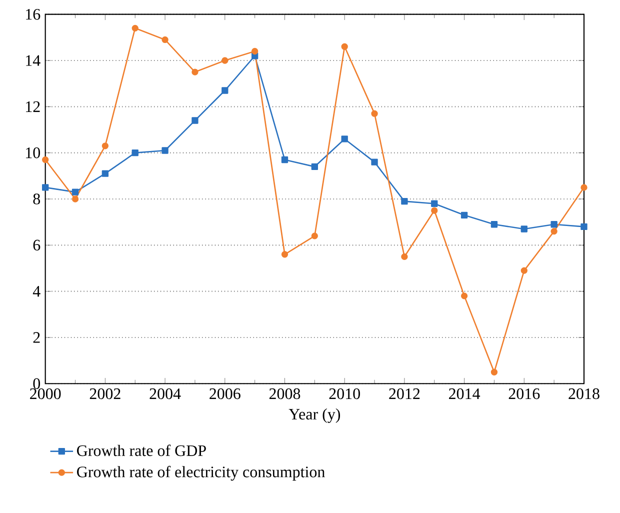 The width and height of the screenshot is (620, 513). Describe the element at coordinates (105, 394) in the screenshot. I see `x-tick-label: 2002` at that location.